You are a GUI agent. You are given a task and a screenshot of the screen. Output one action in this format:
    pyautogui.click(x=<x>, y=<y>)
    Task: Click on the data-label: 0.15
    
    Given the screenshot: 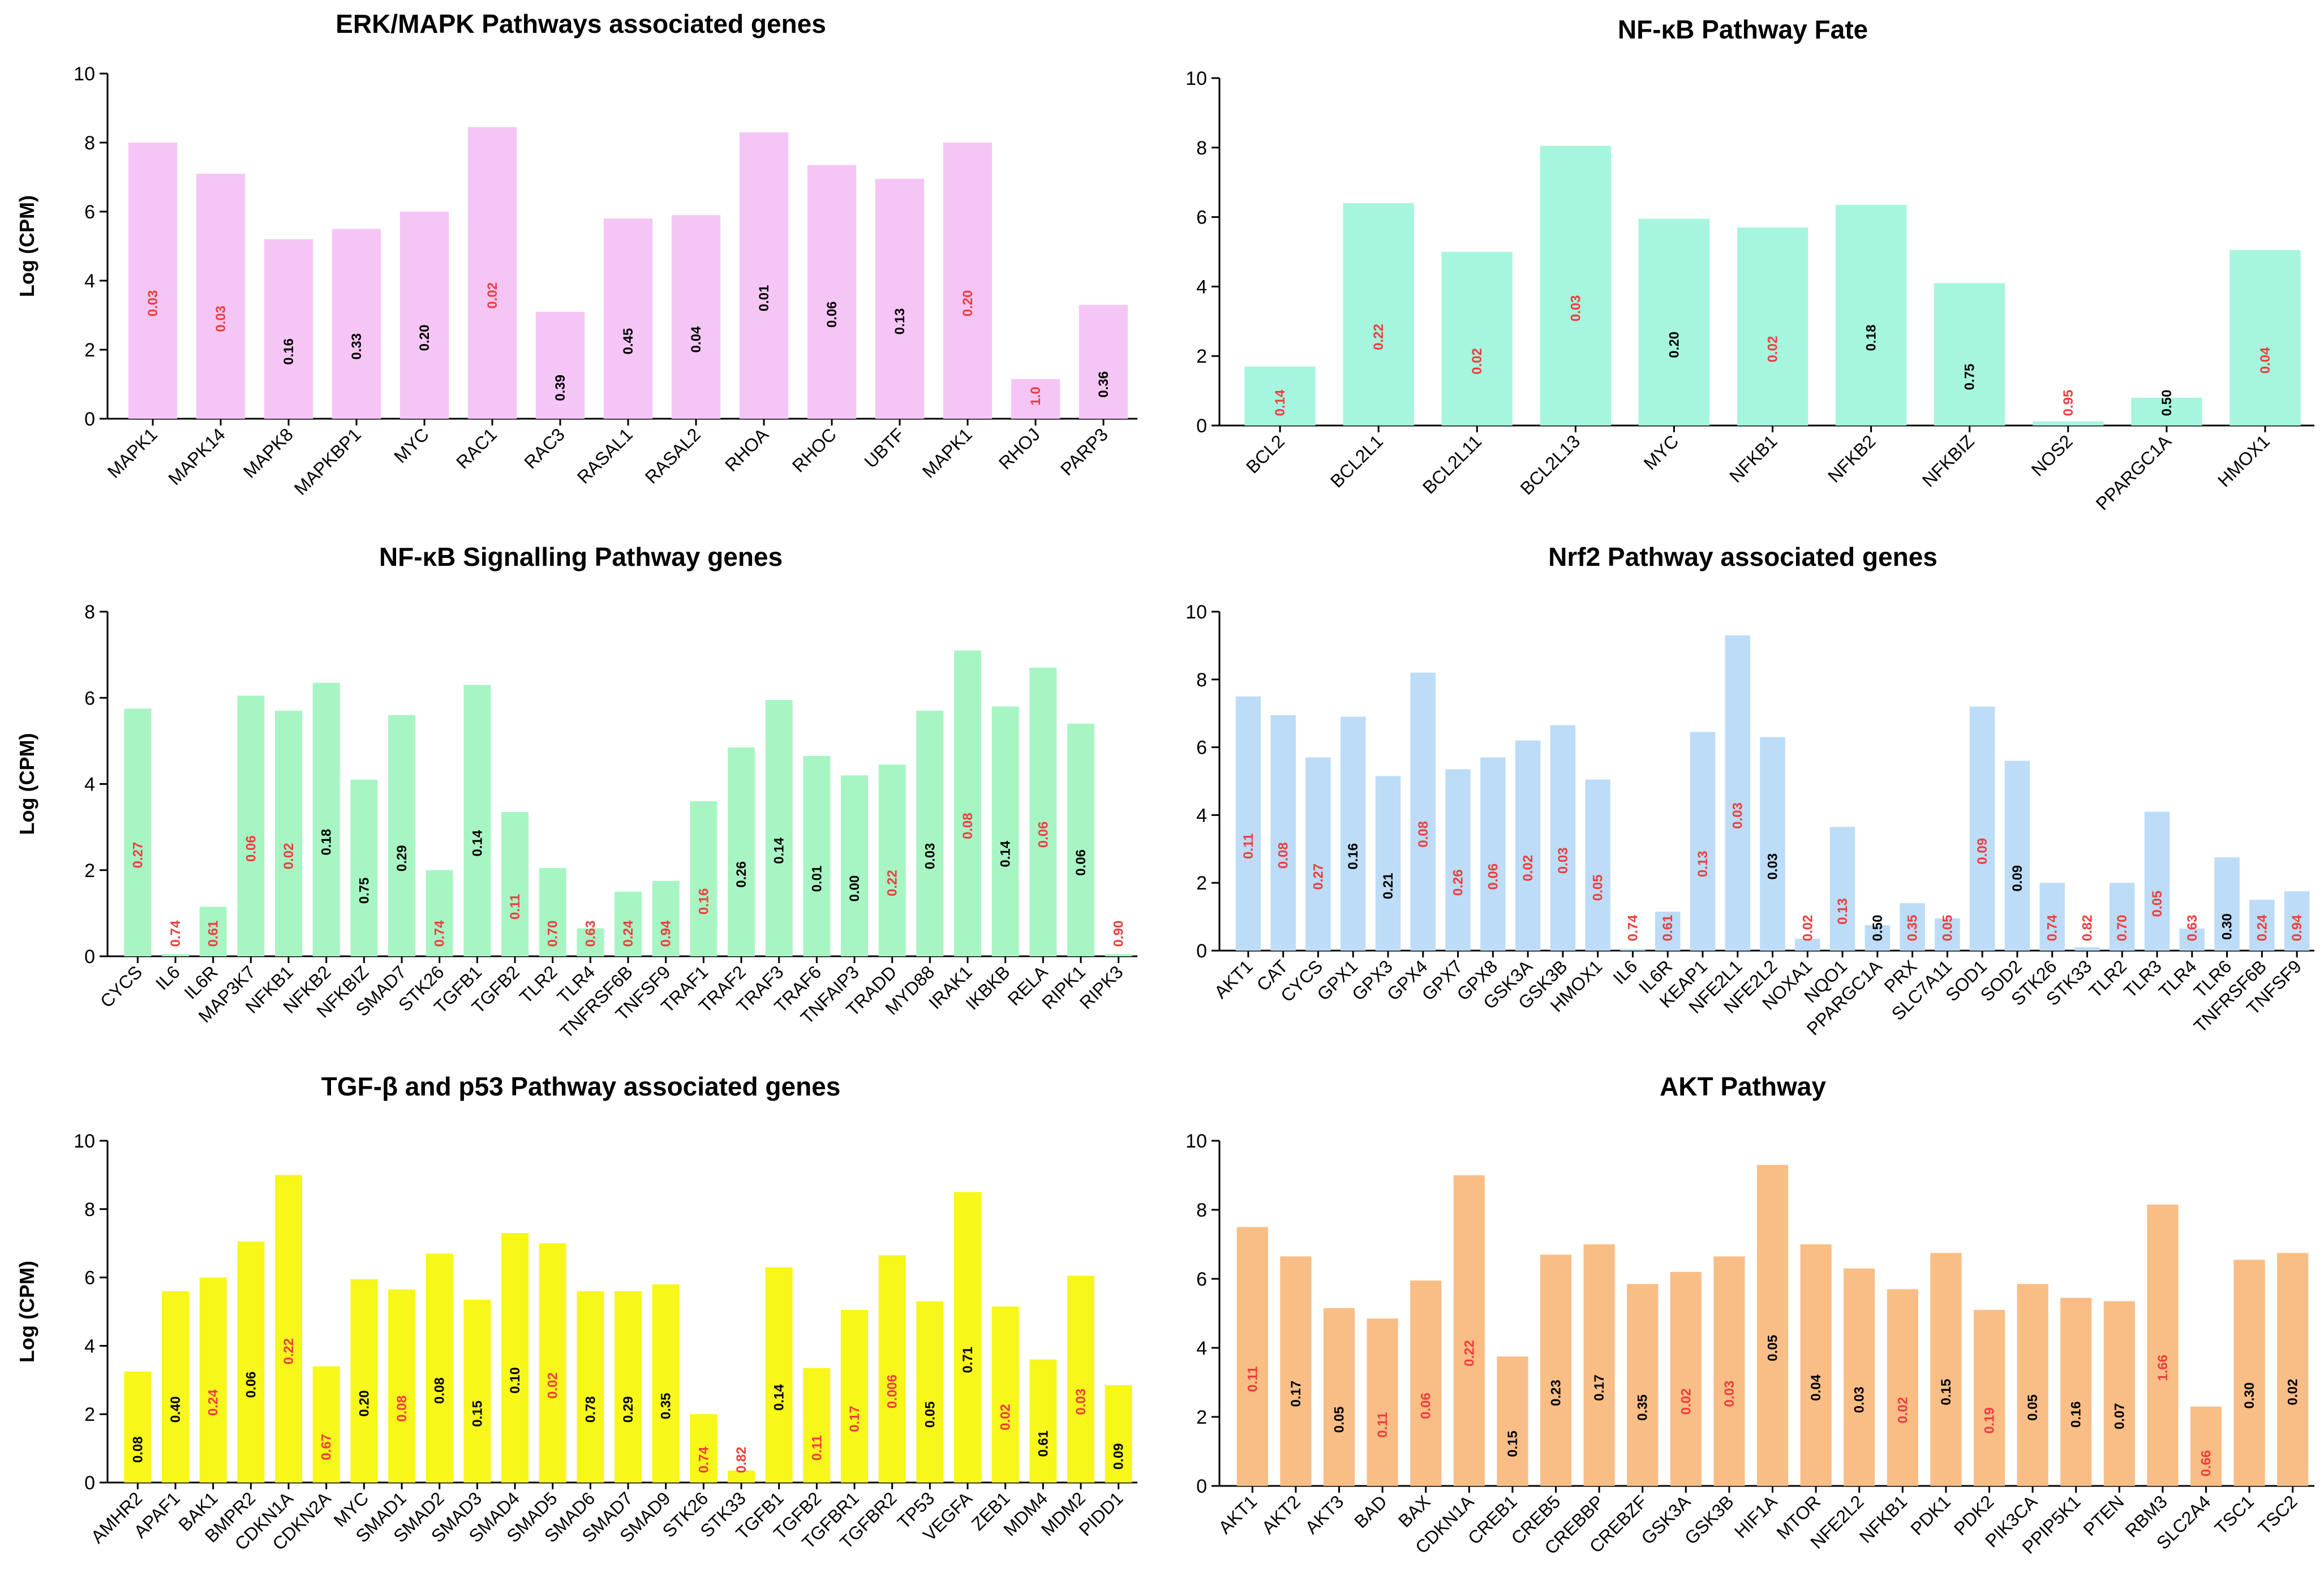 What is the action you would take?
    pyautogui.click(x=1947, y=1392)
    